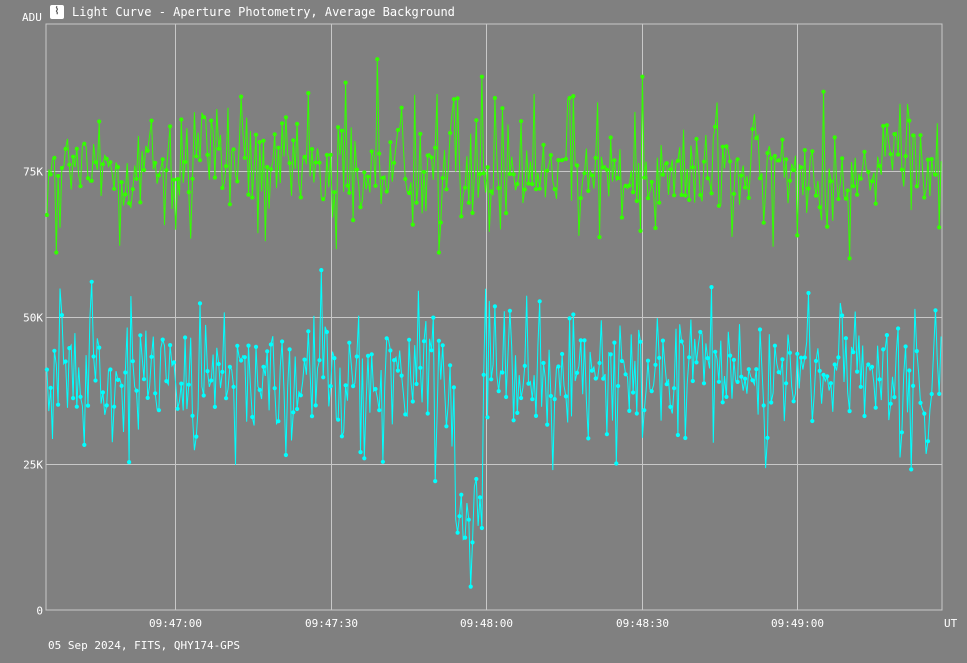 The height and width of the screenshot is (663, 967). I want to click on footer-info: 05 Sep 2024, FITS, QHY174-GPS, so click(144, 645).